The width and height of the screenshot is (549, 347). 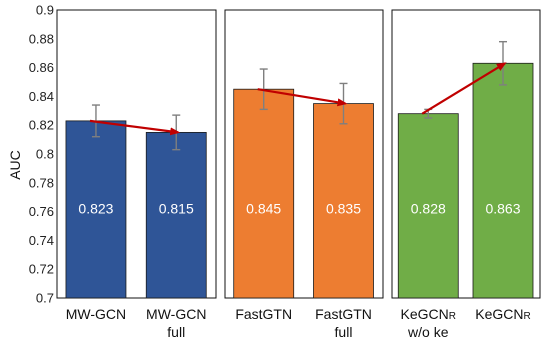 I want to click on value-label: 0.823, so click(x=95, y=209).